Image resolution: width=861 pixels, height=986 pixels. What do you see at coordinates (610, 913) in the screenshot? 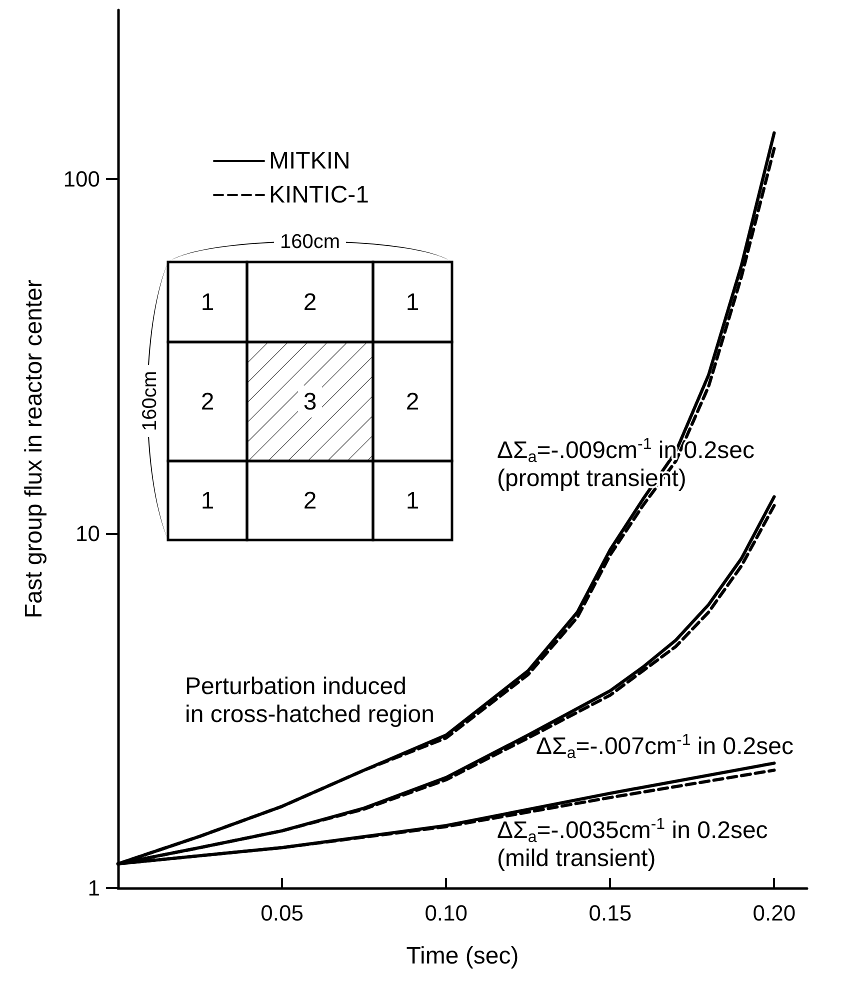
I see `x-tick-label: 0.15` at bounding box center [610, 913].